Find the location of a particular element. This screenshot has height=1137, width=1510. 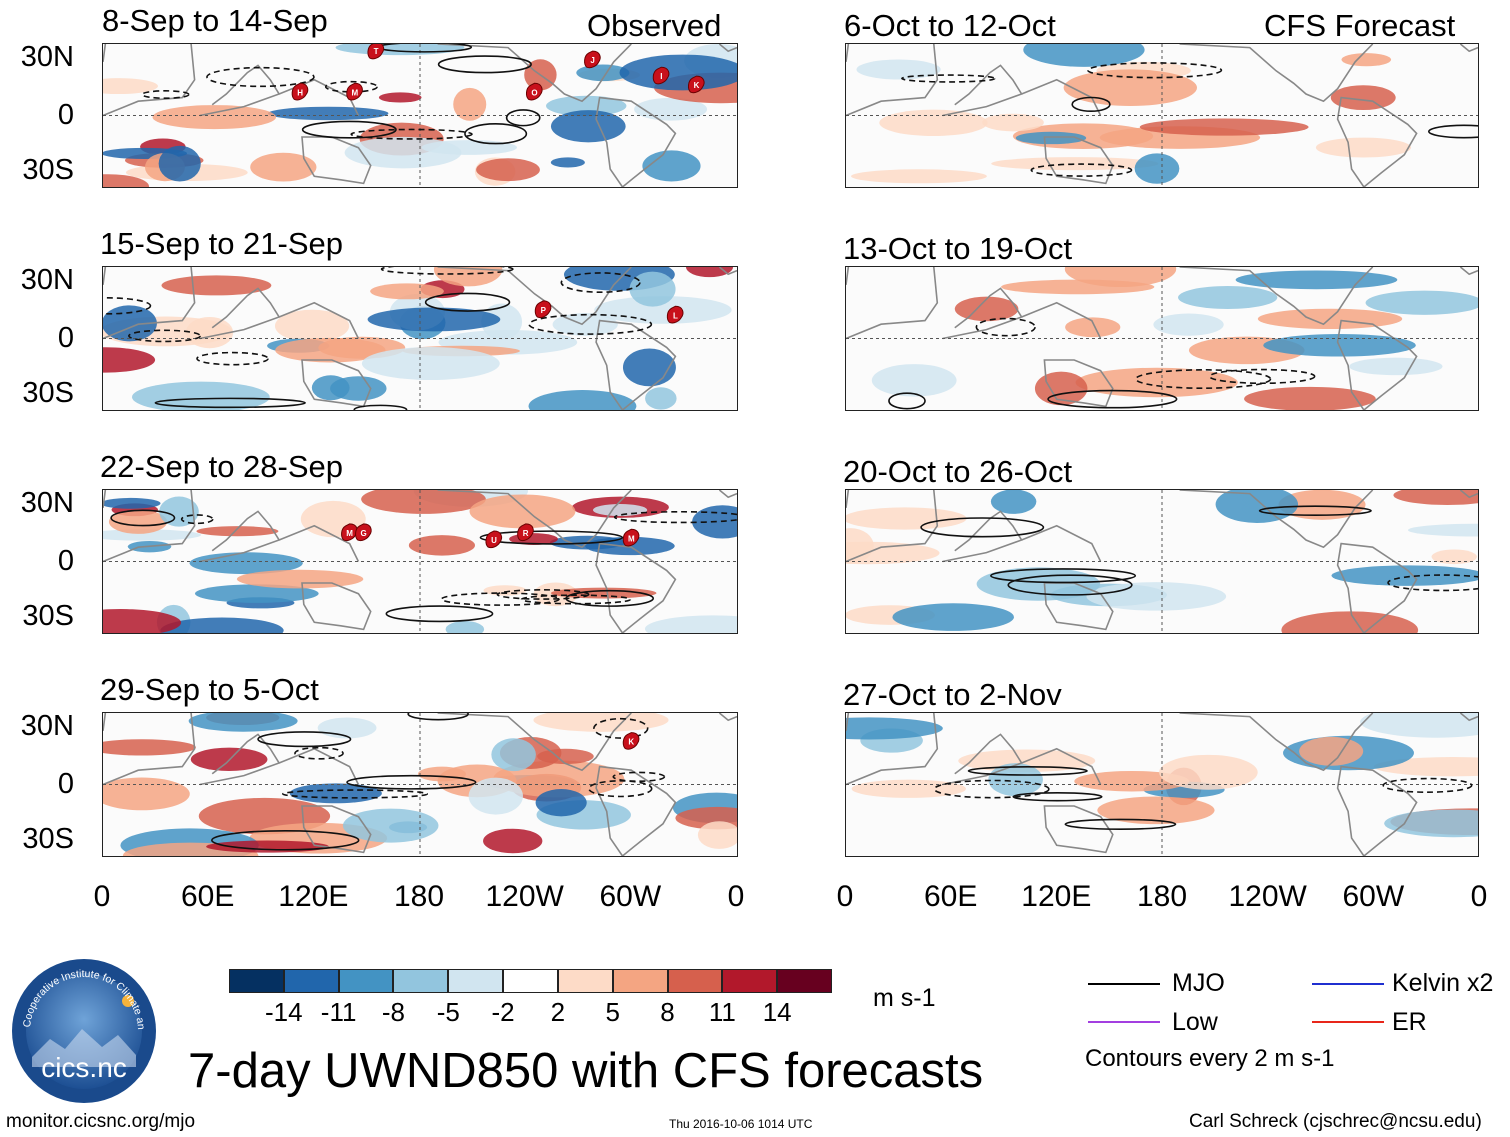

svg-text: U is located at coordinates (494, 540).